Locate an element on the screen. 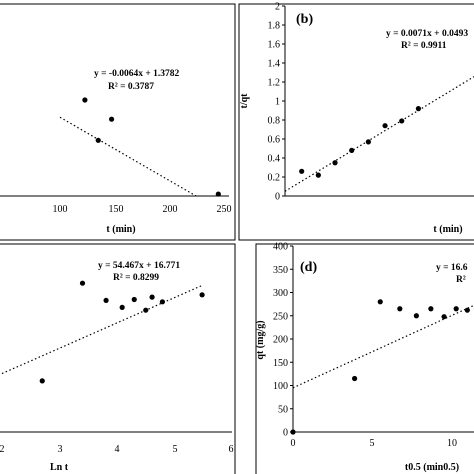  panel-b-ytick-5: 0.8 is located at coordinates (274, 121).